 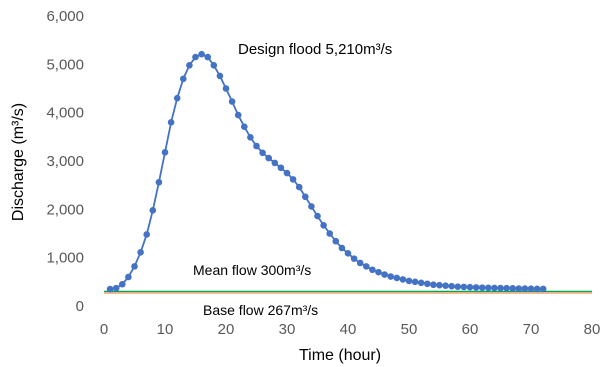 I want to click on x-tick-label: 10, so click(x=165, y=329).